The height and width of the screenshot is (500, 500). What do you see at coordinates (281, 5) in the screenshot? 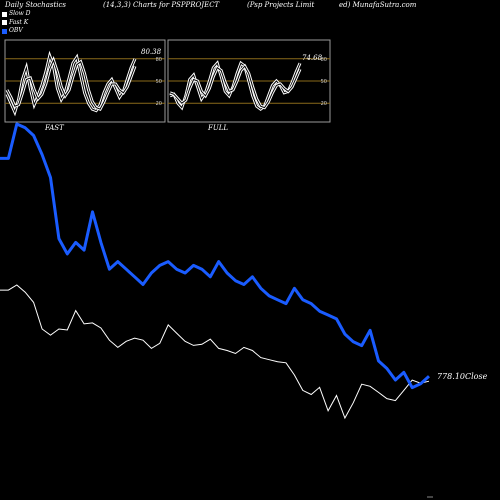
I see `chart-title-company: (Psp Projects Limit` at bounding box center [281, 5].